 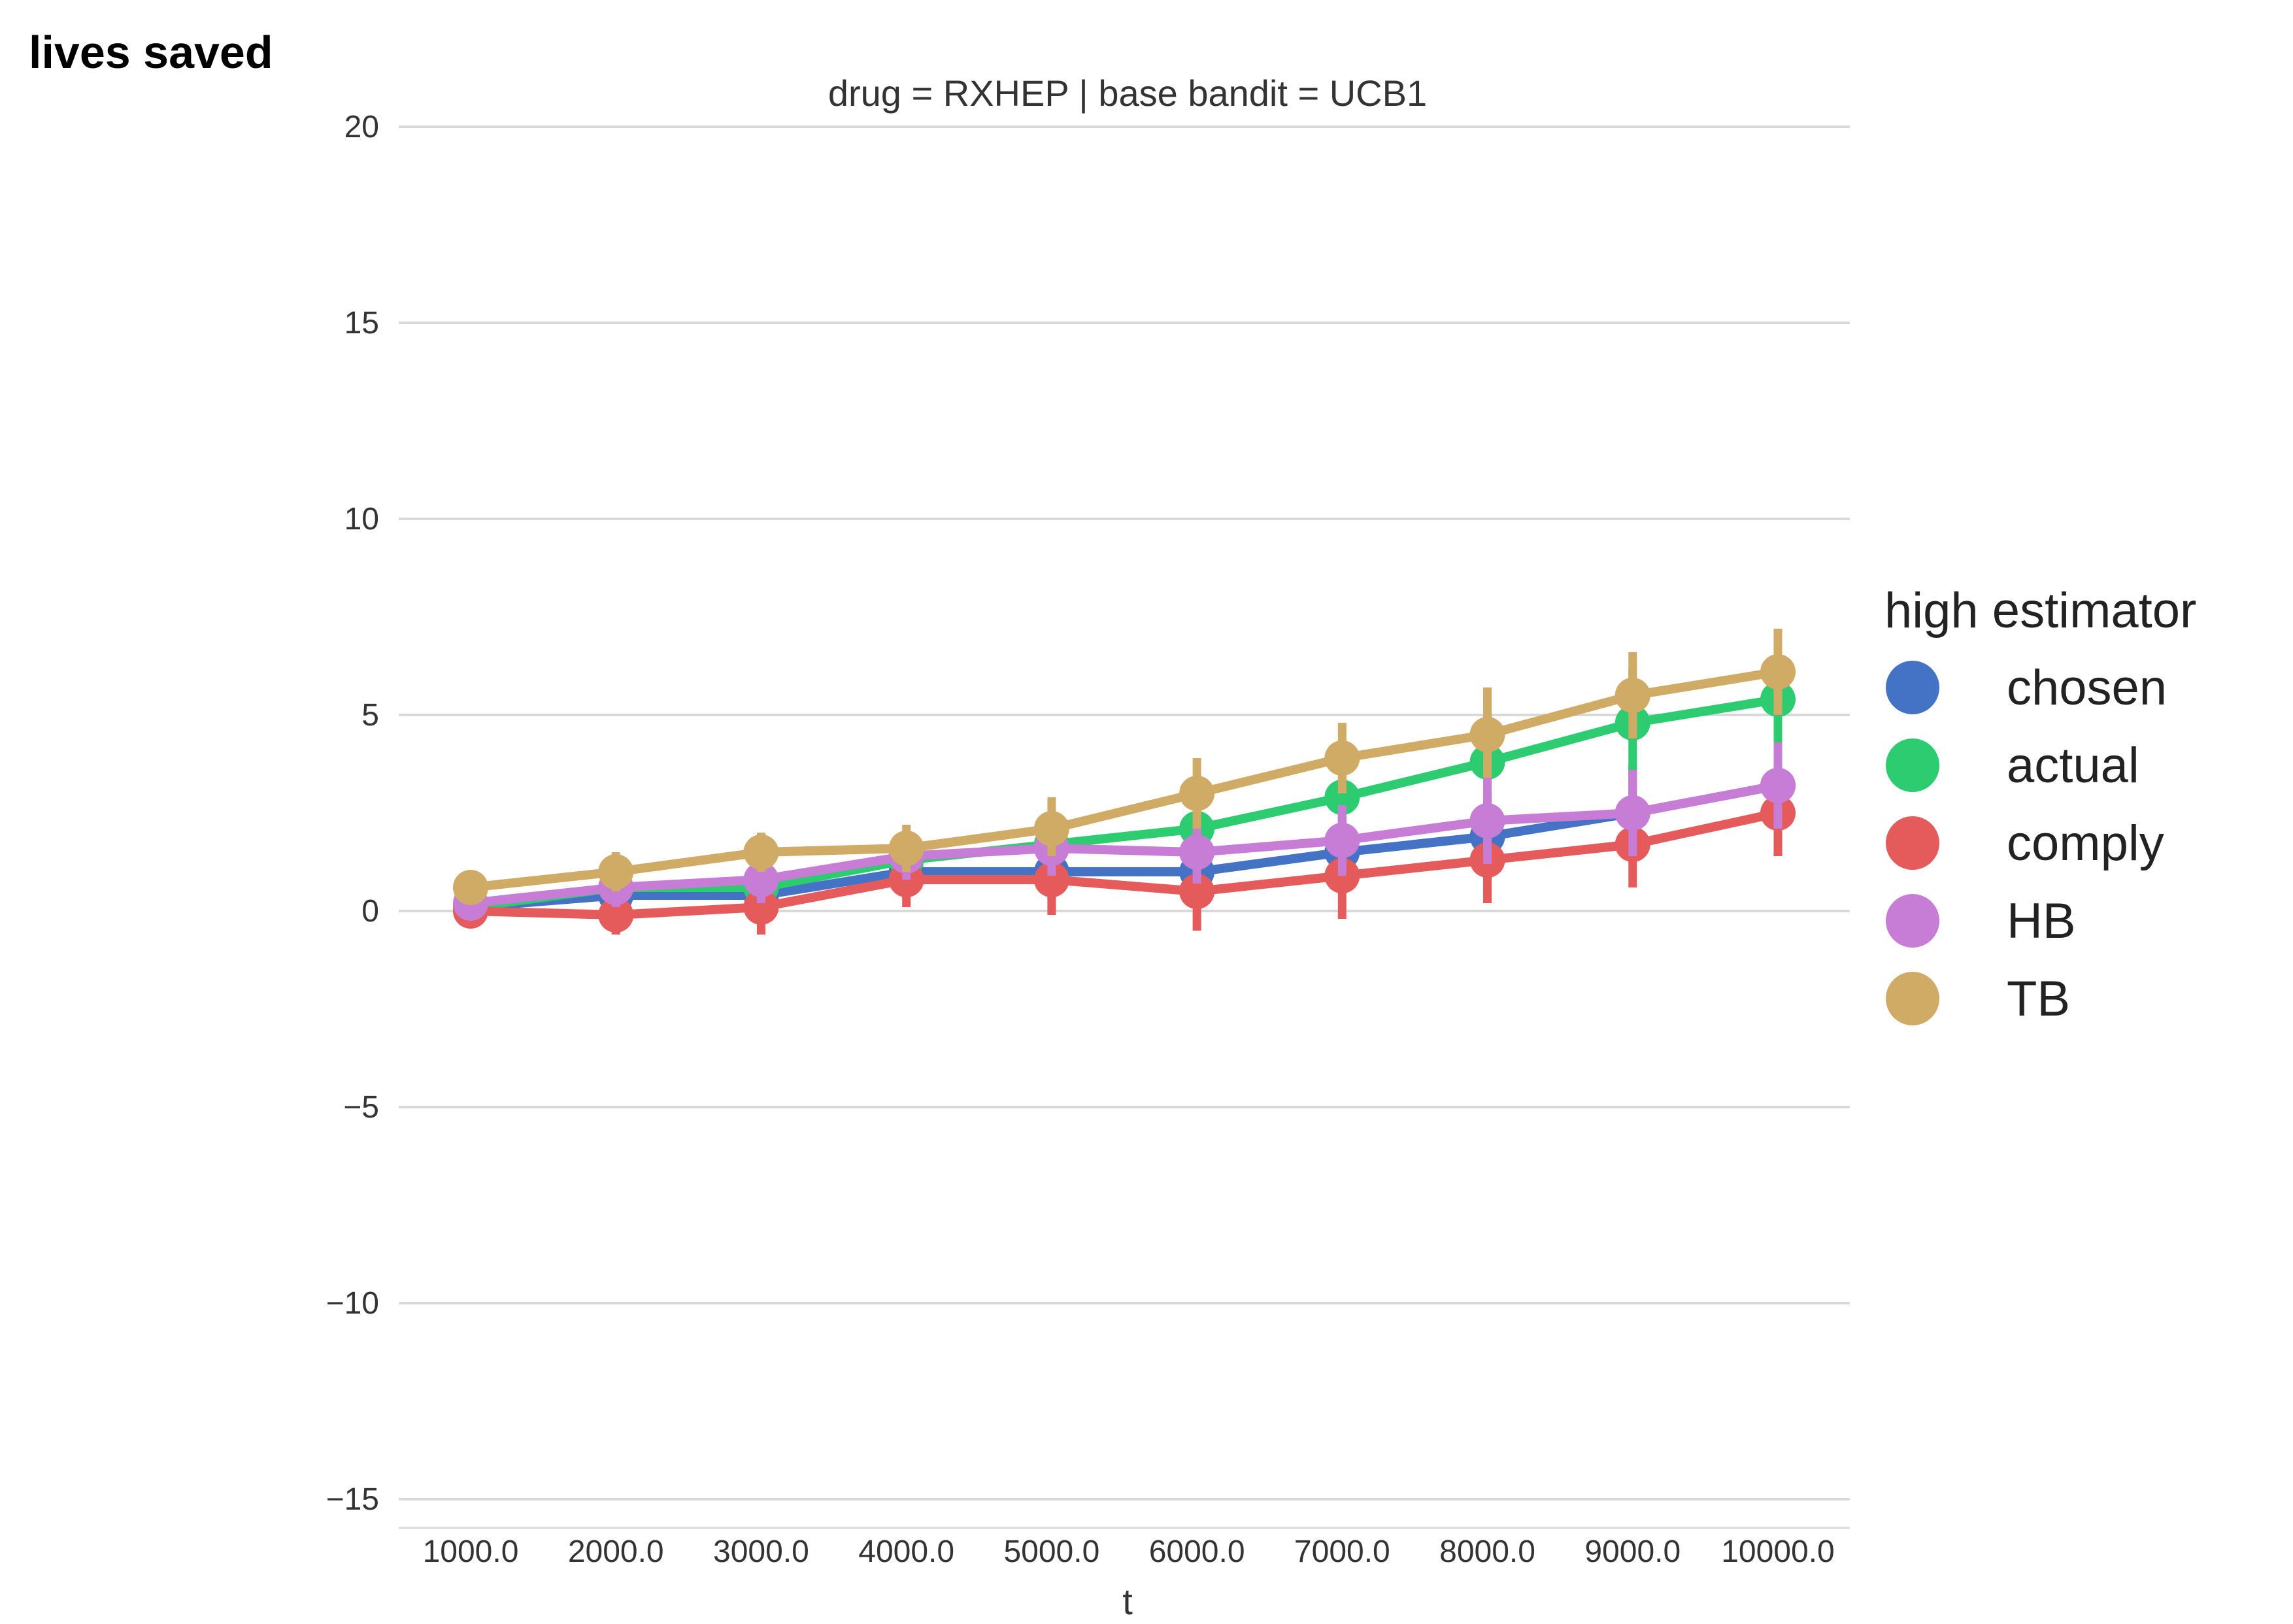 What do you see at coordinates (906, 1551) in the screenshot?
I see `x-tick-label: 4000.0` at bounding box center [906, 1551].